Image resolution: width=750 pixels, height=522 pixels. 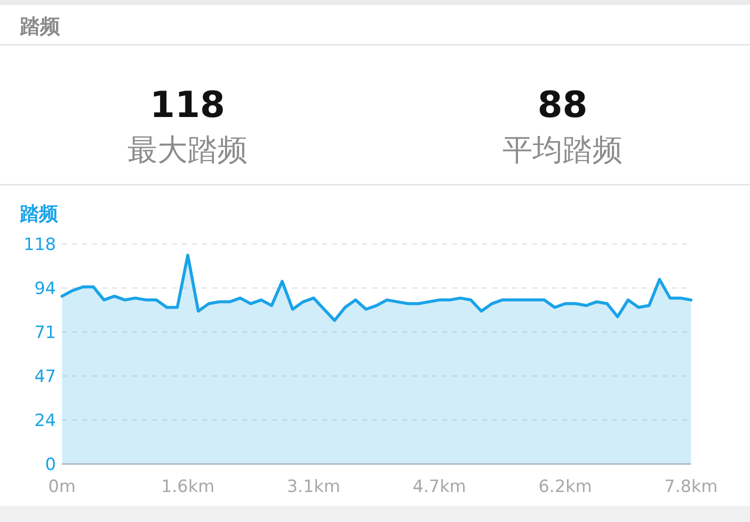 I want to click on text: 平均踏频, so click(x=562, y=150).